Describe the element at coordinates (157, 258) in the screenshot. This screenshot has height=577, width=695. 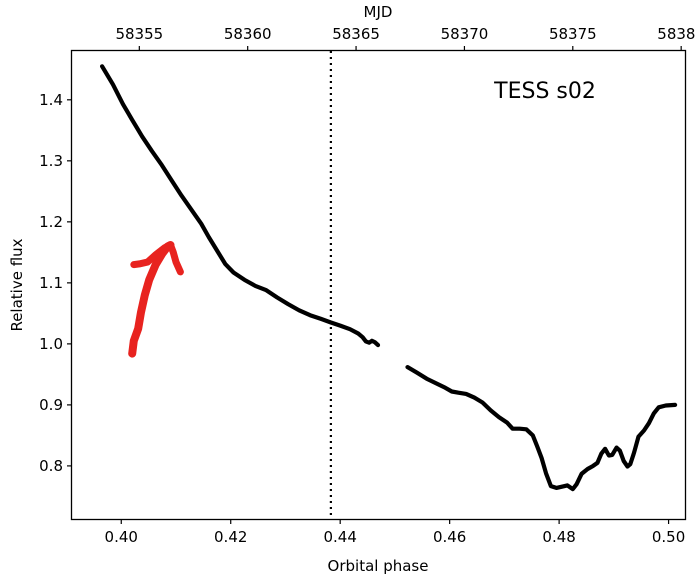
I see `red-arrow-head` at that location.